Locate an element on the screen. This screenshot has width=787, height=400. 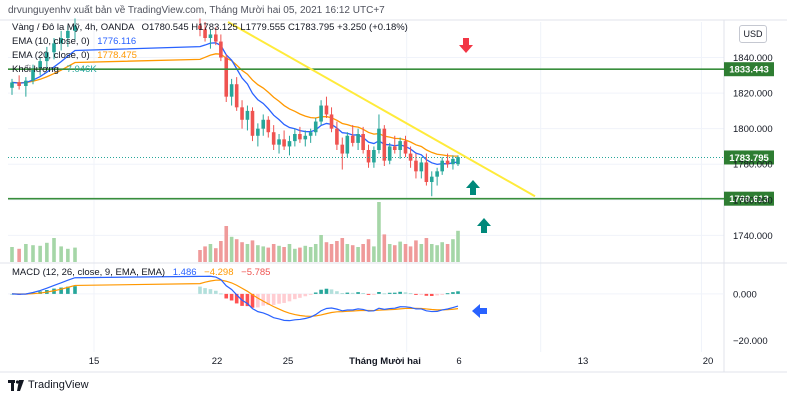
ema10-label: EMA (10, close, 0) is located at coordinates (51, 41).